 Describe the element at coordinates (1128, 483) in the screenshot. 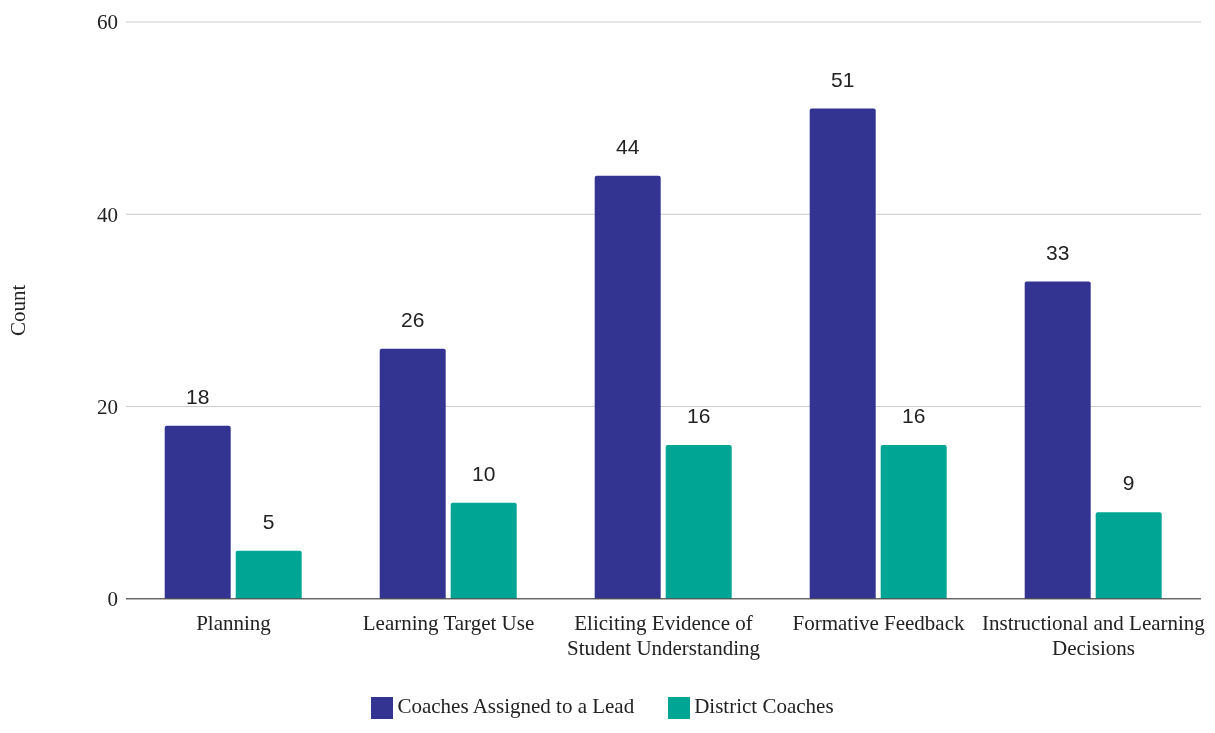

I see `data-label: 9` at that location.